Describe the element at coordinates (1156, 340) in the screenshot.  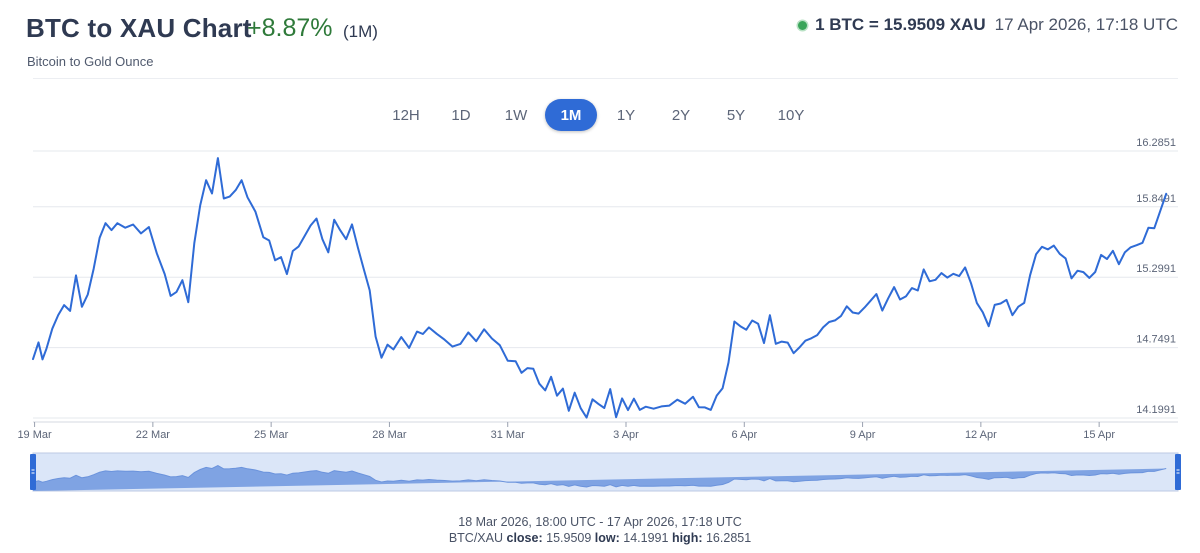
I see `y-tick-label: 14.7491` at that location.